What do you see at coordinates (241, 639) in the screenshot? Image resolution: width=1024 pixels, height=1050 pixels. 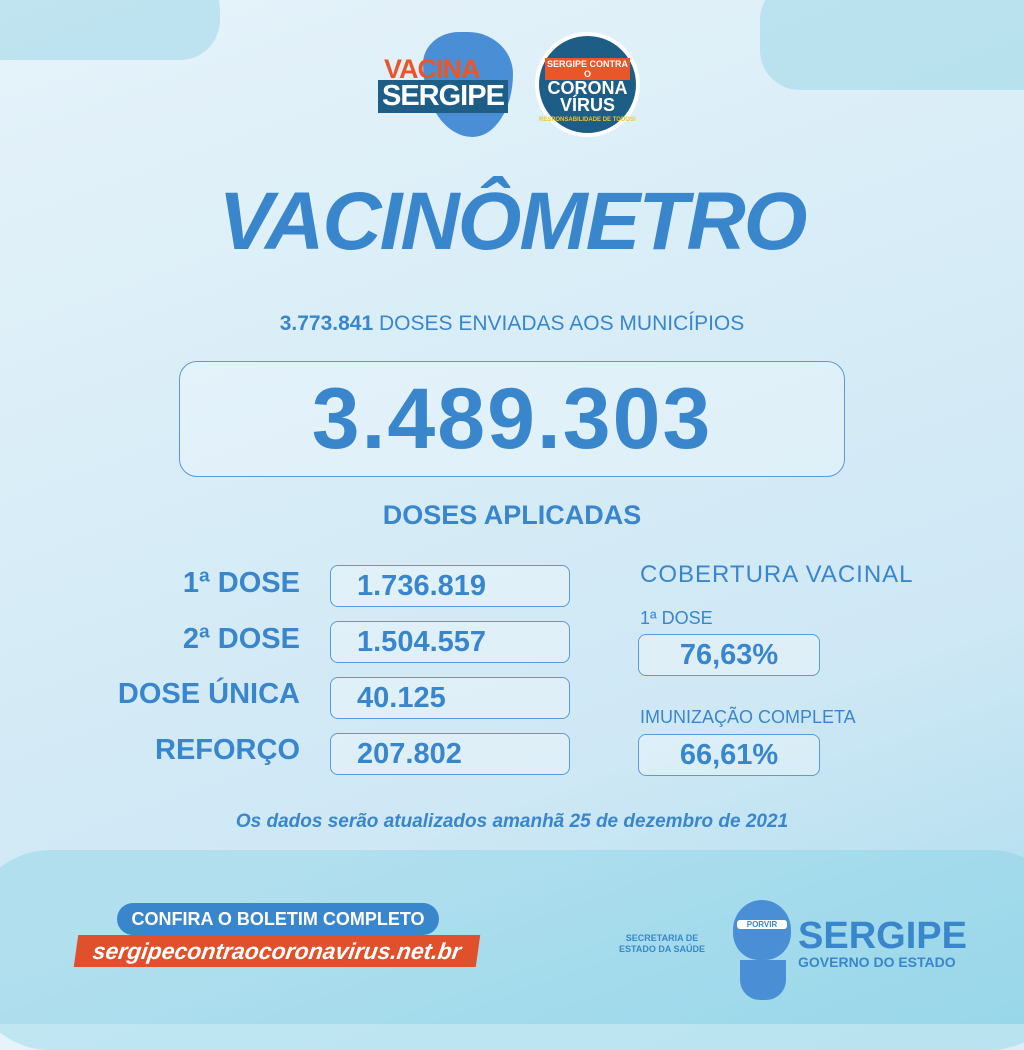 I see `dose-label: 2ª DOSE` at bounding box center [241, 639].